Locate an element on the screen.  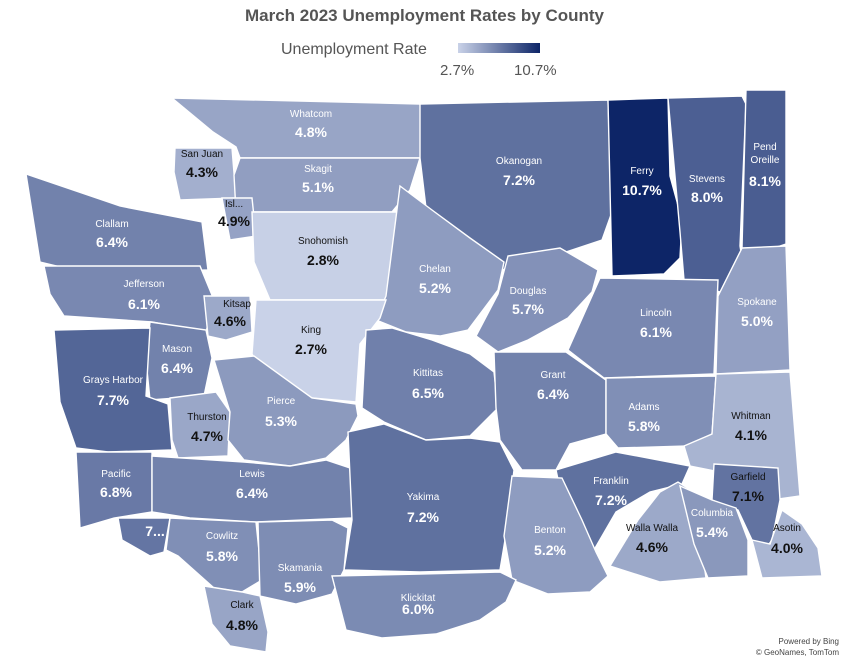
county-shape-kitsap is located at coordinates (228, 318).